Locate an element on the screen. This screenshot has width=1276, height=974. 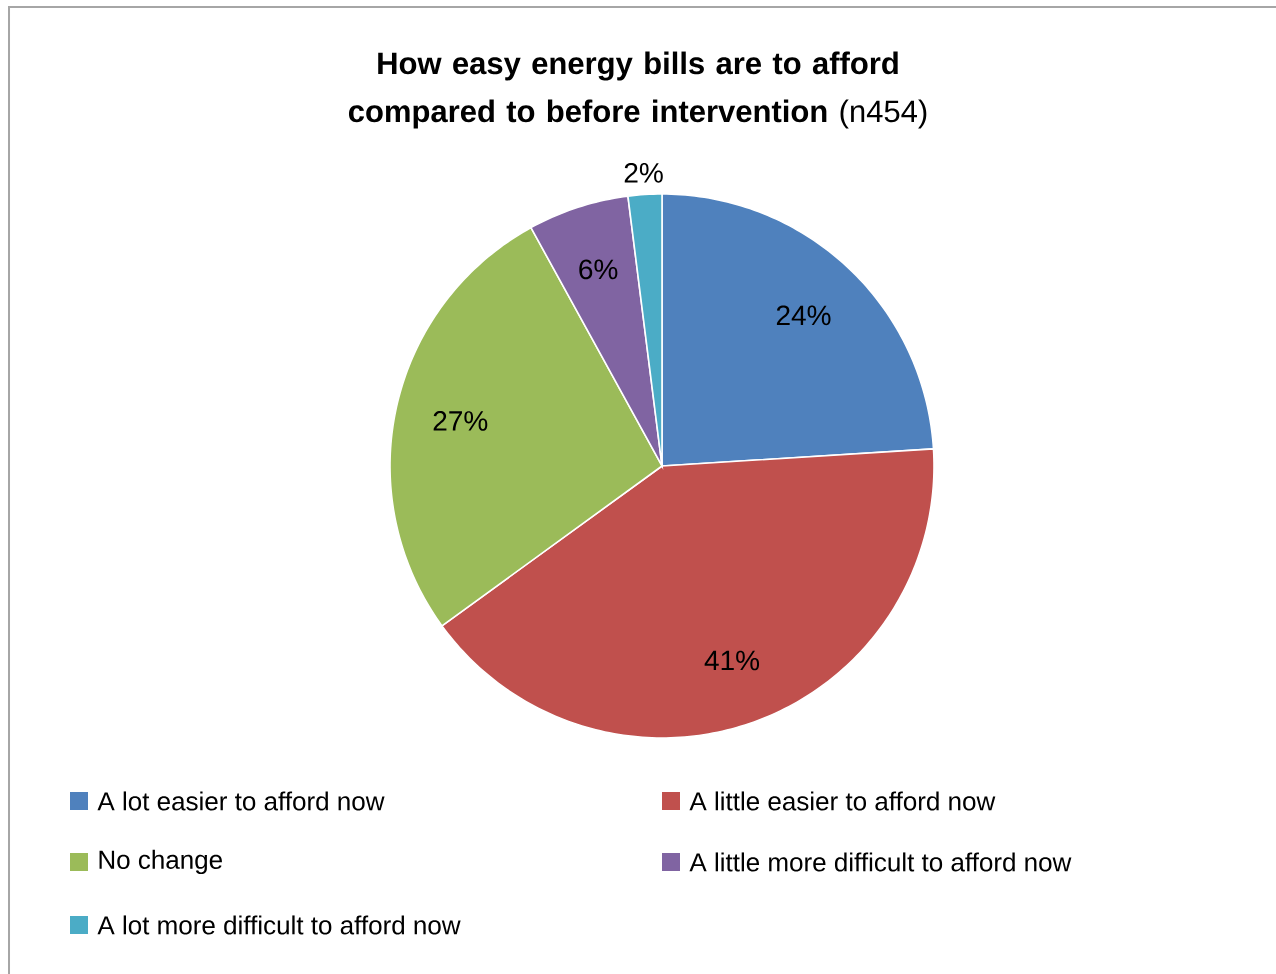
legend-label: A little easier to afford now is located at coordinates (842, 801).